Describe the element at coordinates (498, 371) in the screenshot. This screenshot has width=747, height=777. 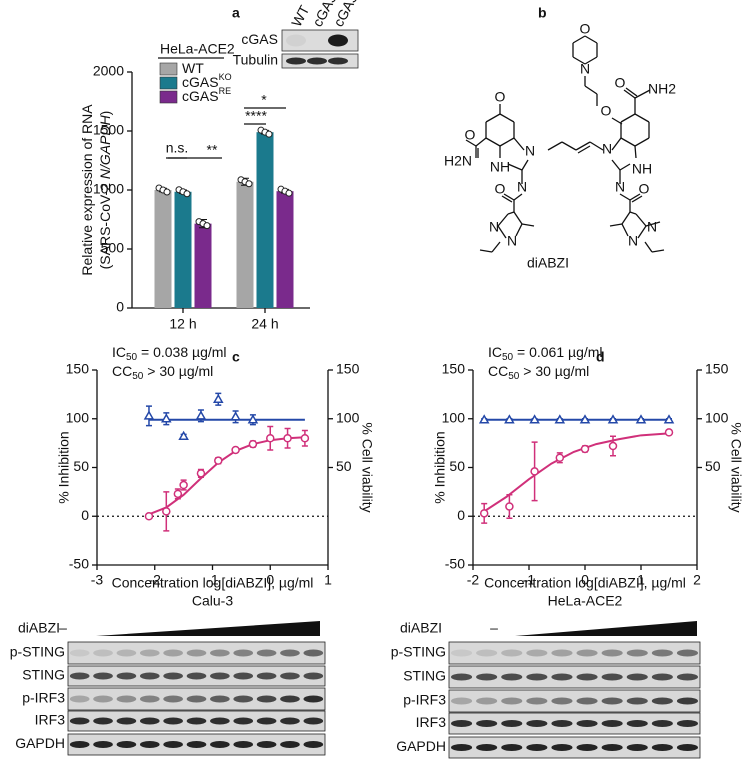
I see `potency-prefix: CC` at that location.